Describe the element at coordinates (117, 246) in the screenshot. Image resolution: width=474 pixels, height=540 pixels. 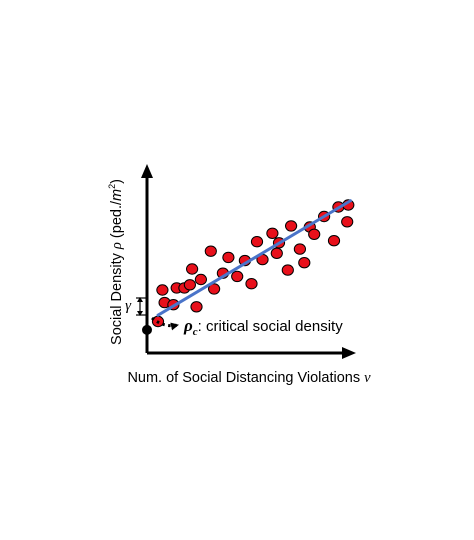
I see `y-axis-label-var: ρ` at that location.